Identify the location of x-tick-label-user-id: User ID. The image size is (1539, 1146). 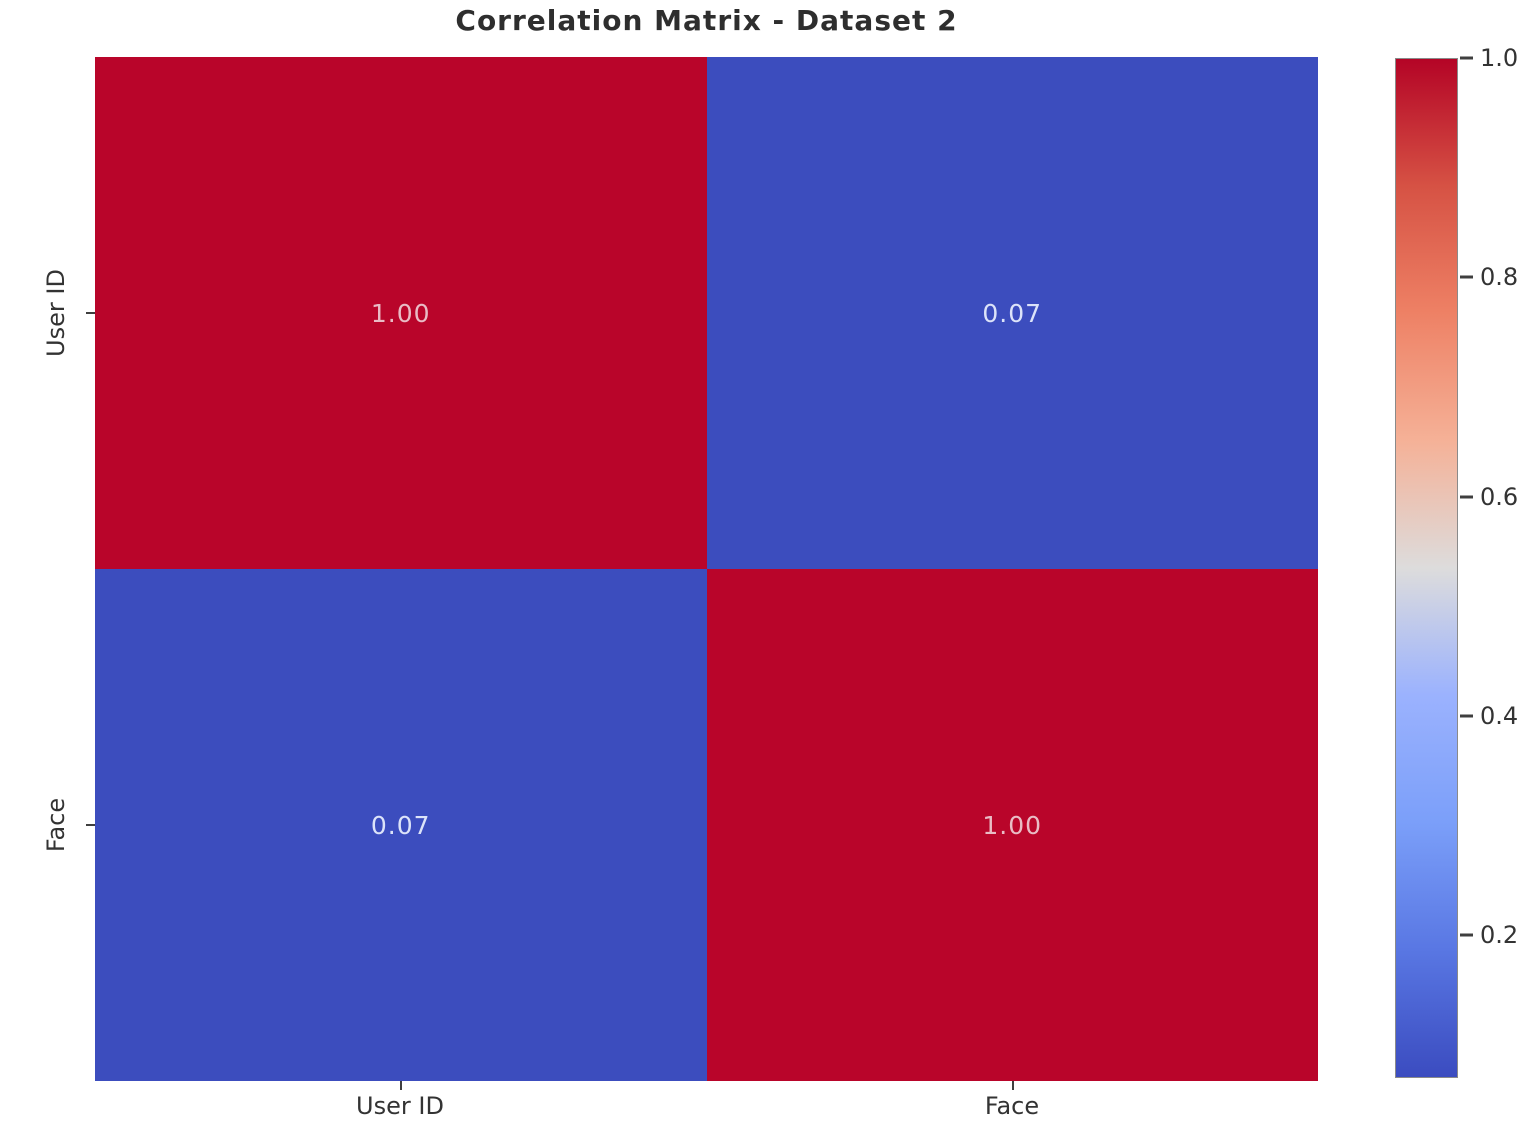
(400, 1106).